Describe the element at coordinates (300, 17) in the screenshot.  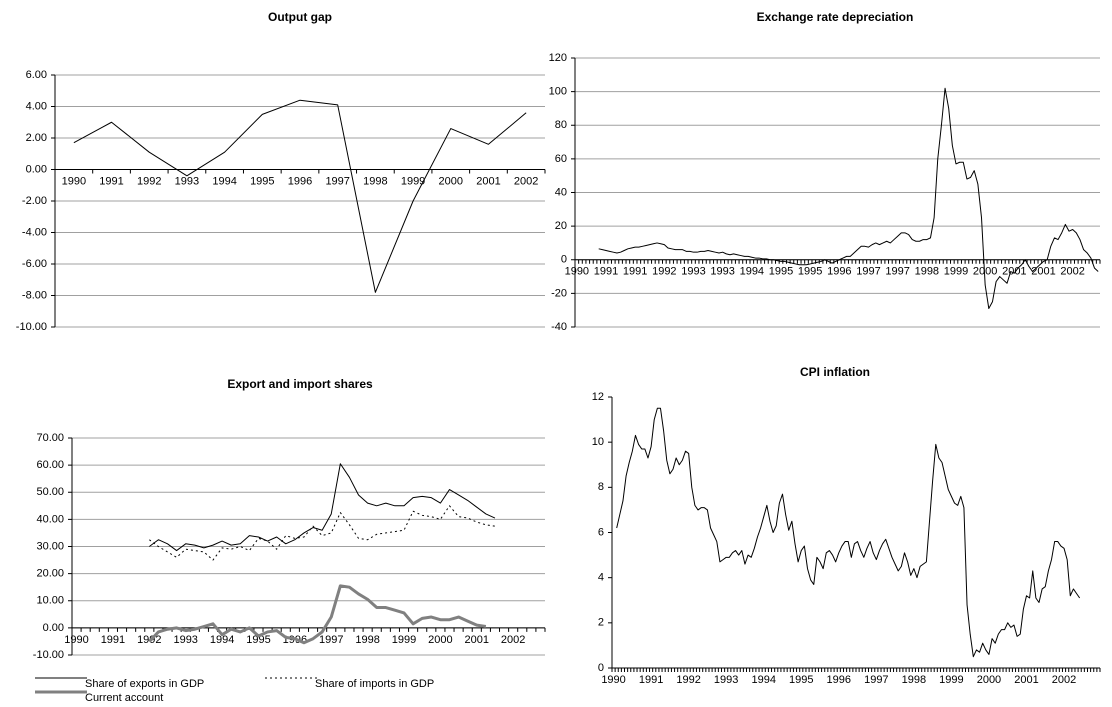
I see `chart-title: Output gap` at that location.